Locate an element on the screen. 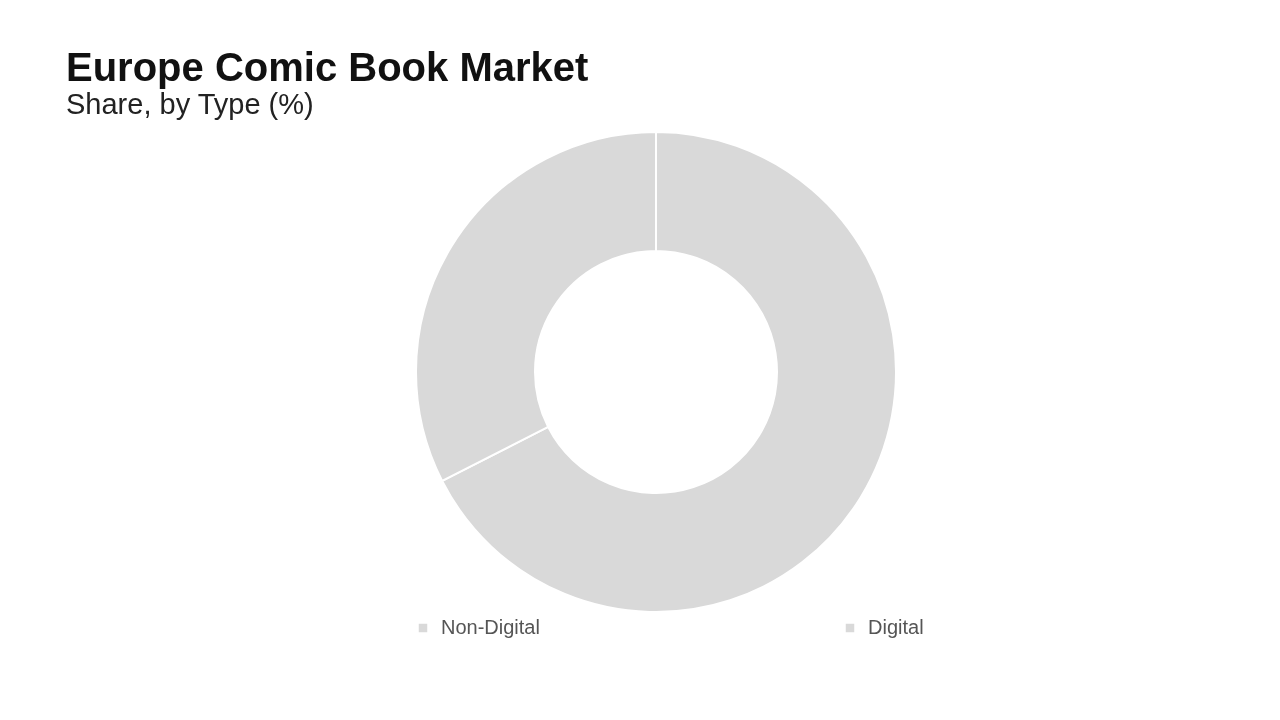  chart-title: Europe Comic Book Market is located at coordinates (327, 67).